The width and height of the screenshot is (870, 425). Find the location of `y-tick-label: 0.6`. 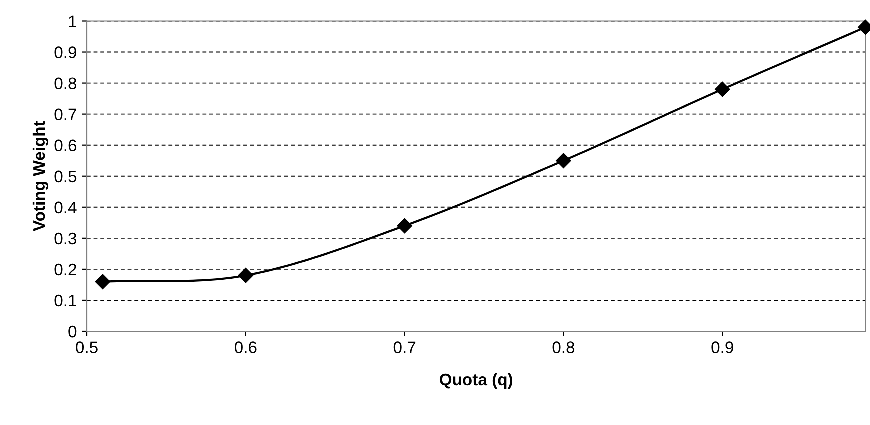

y-tick-label: 0.6 is located at coordinates (65, 146).